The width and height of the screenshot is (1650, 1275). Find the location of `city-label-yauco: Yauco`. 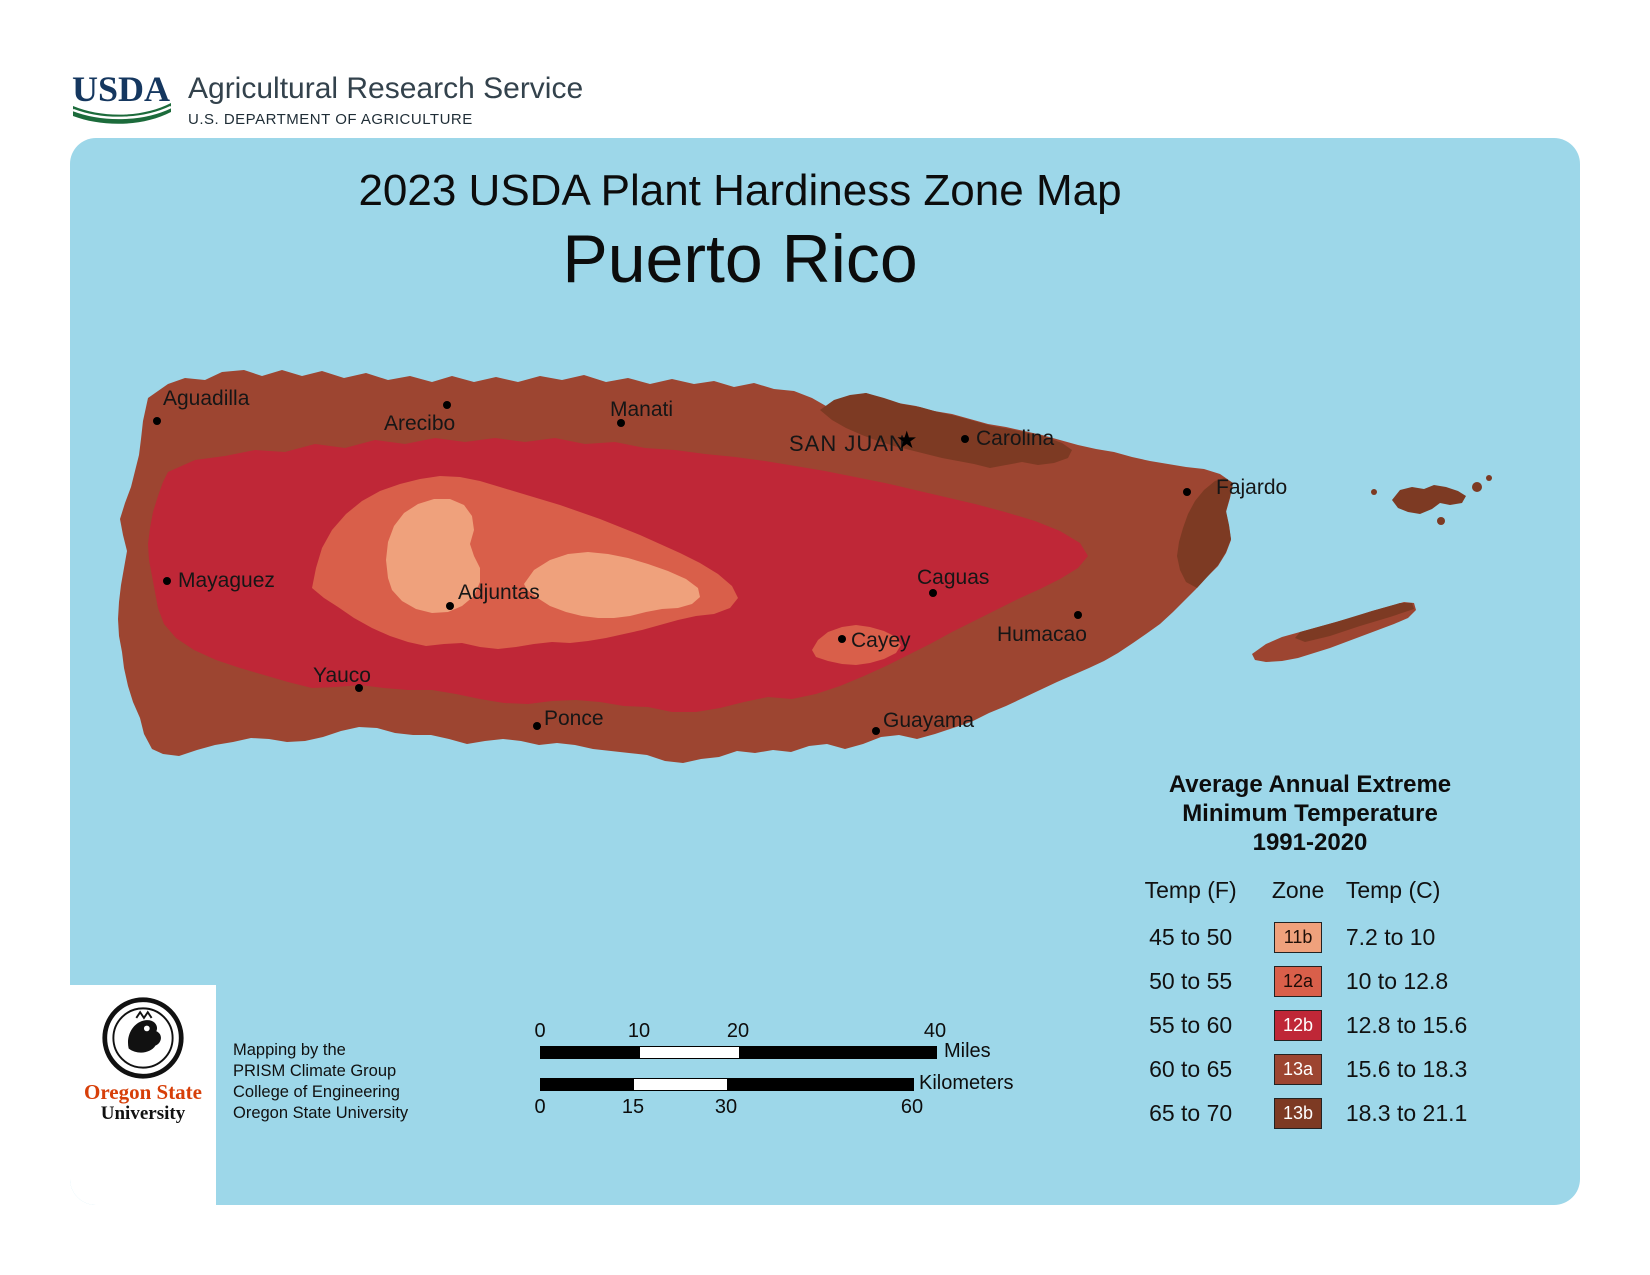

city-label-yauco: Yauco is located at coordinates (342, 675).